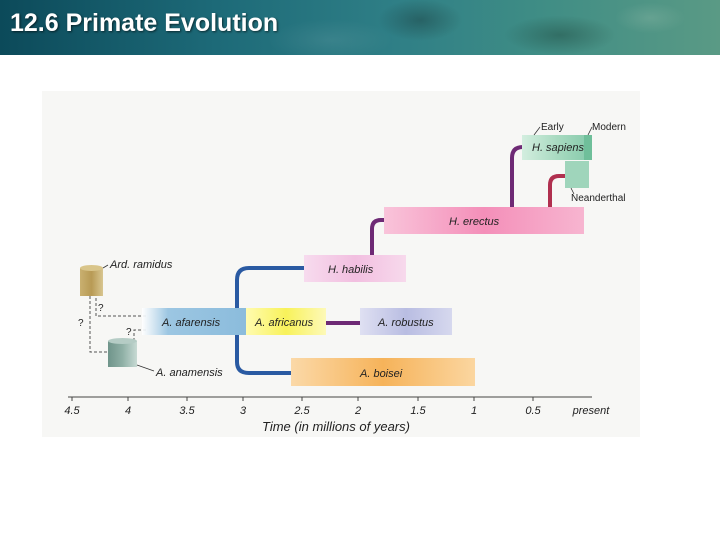 This screenshot has width=720, height=540. I want to click on afarensis-branch-connector, so click(269, 292).